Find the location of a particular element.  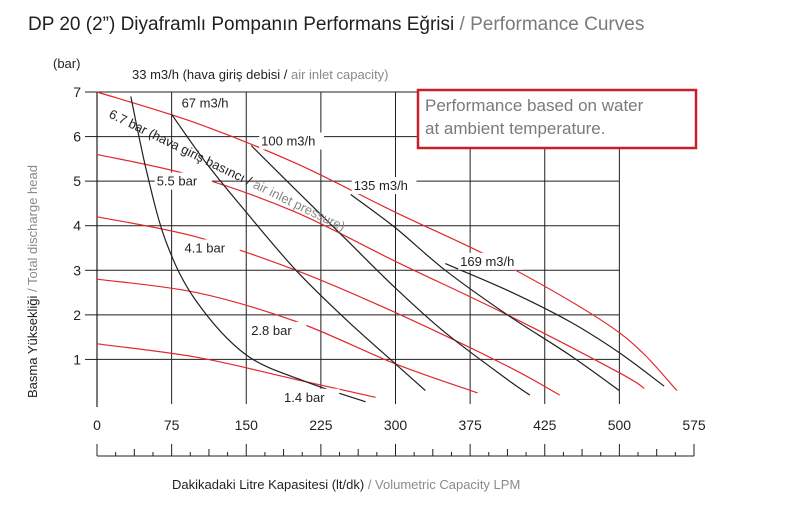

y-tick-label: 1 is located at coordinates (77, 359).